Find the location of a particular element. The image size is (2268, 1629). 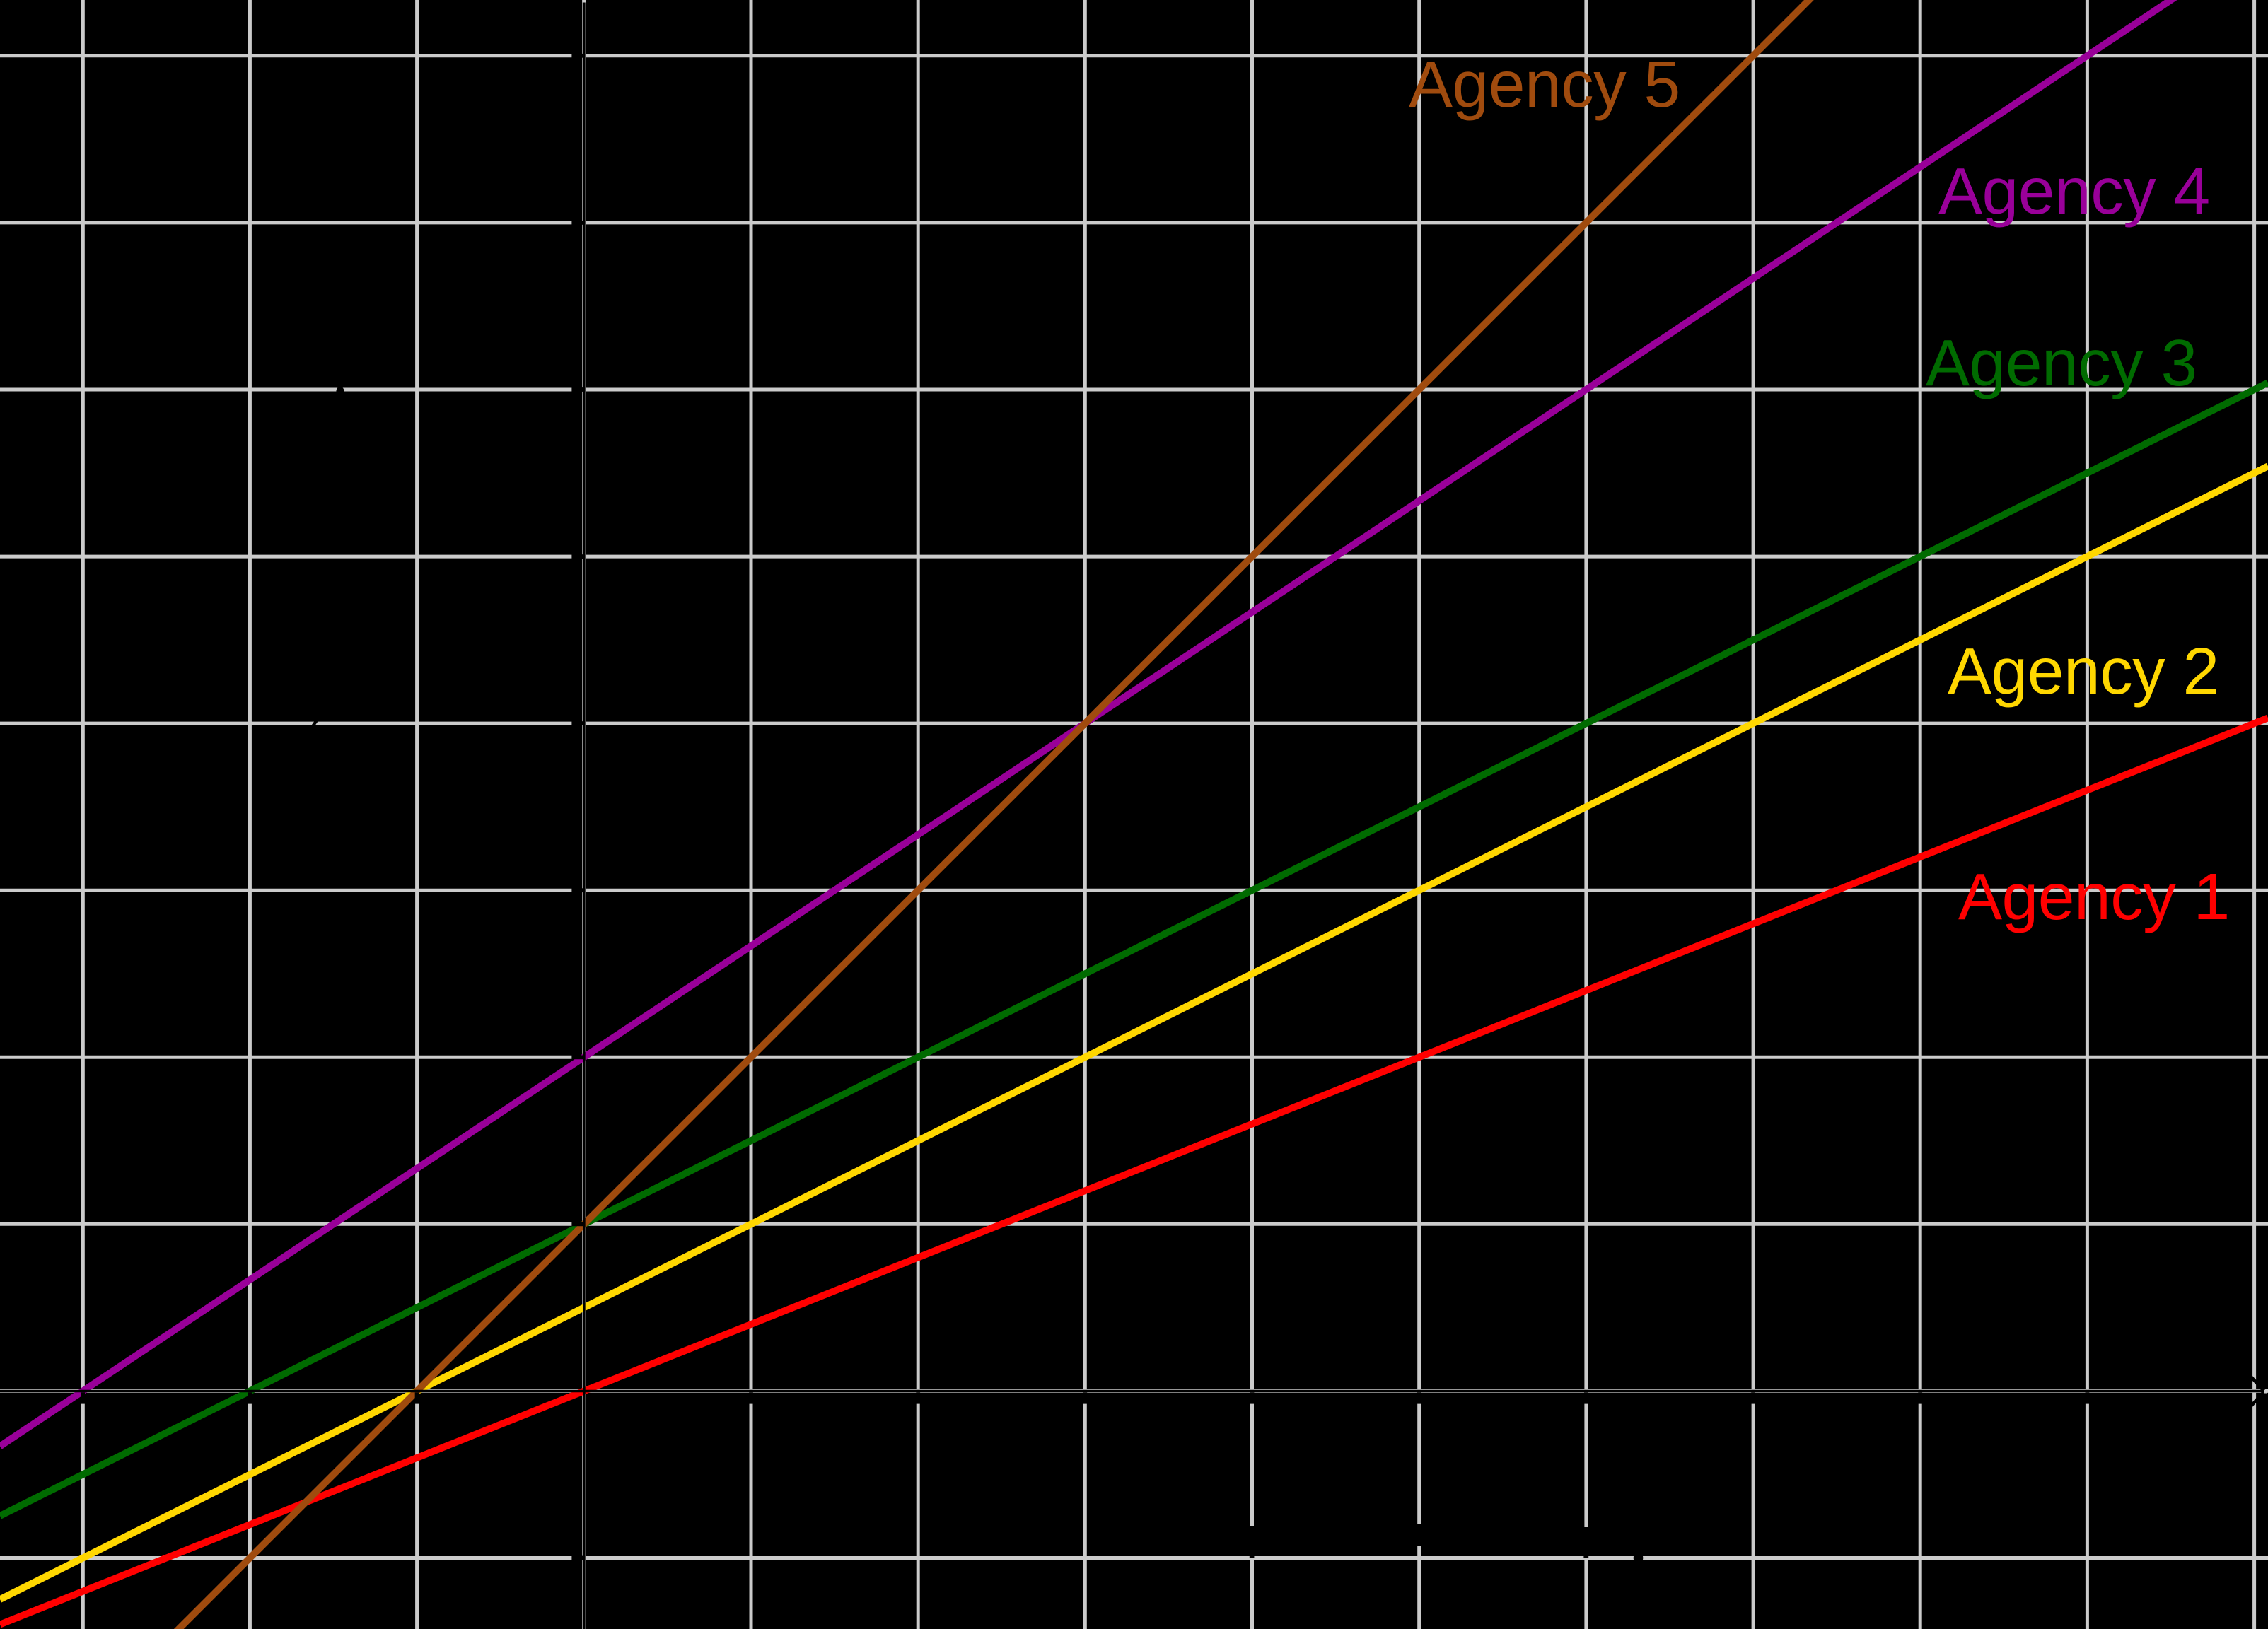

svg-text: Agency 4 is located at coordinates (2074, 191).